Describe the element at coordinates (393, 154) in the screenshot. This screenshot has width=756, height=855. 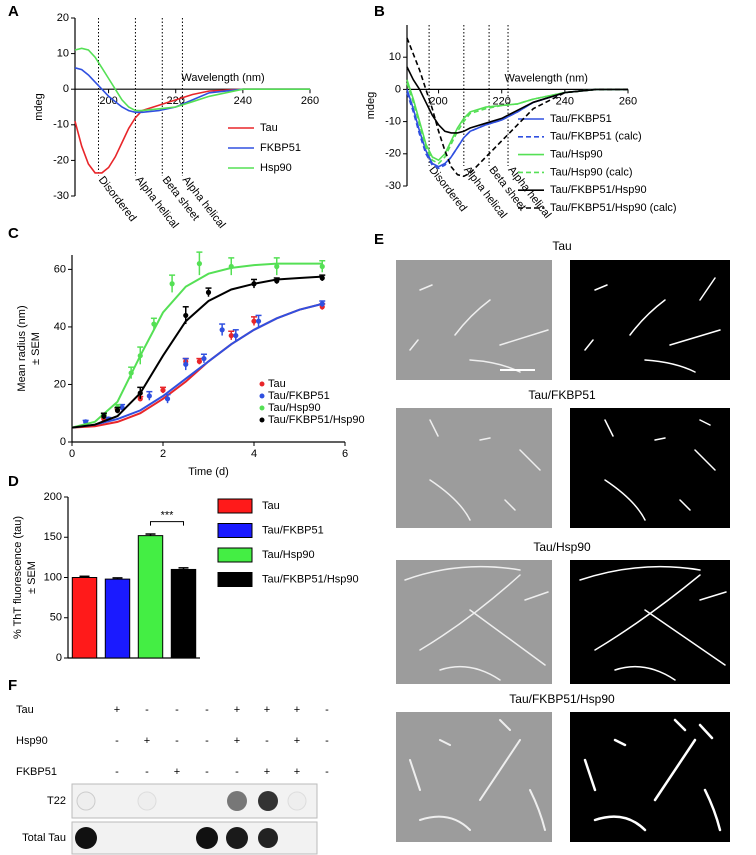
I see `y-tick-label: -20` at that location.